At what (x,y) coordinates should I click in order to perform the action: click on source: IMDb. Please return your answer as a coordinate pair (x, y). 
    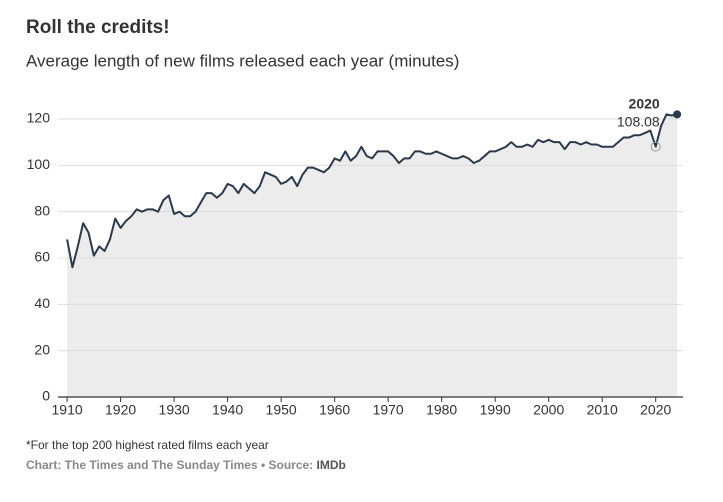
    Looking at the image, I should click on (331, 465).